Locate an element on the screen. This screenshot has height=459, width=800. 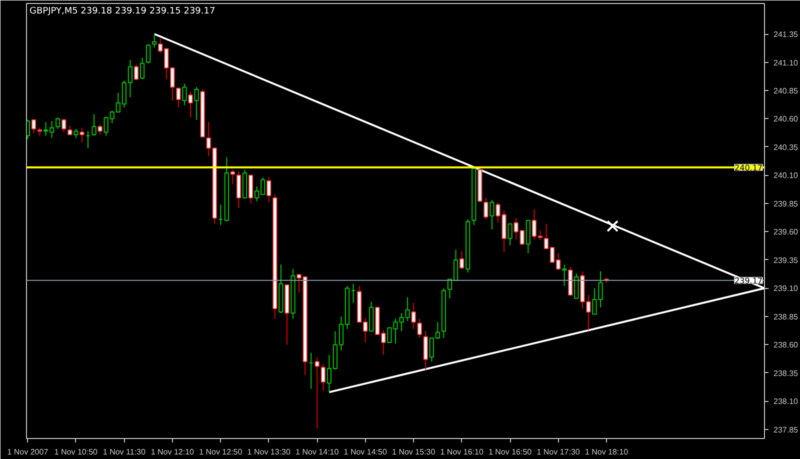
y-tick-label: 240.10 is located at coordinates (786, 175).